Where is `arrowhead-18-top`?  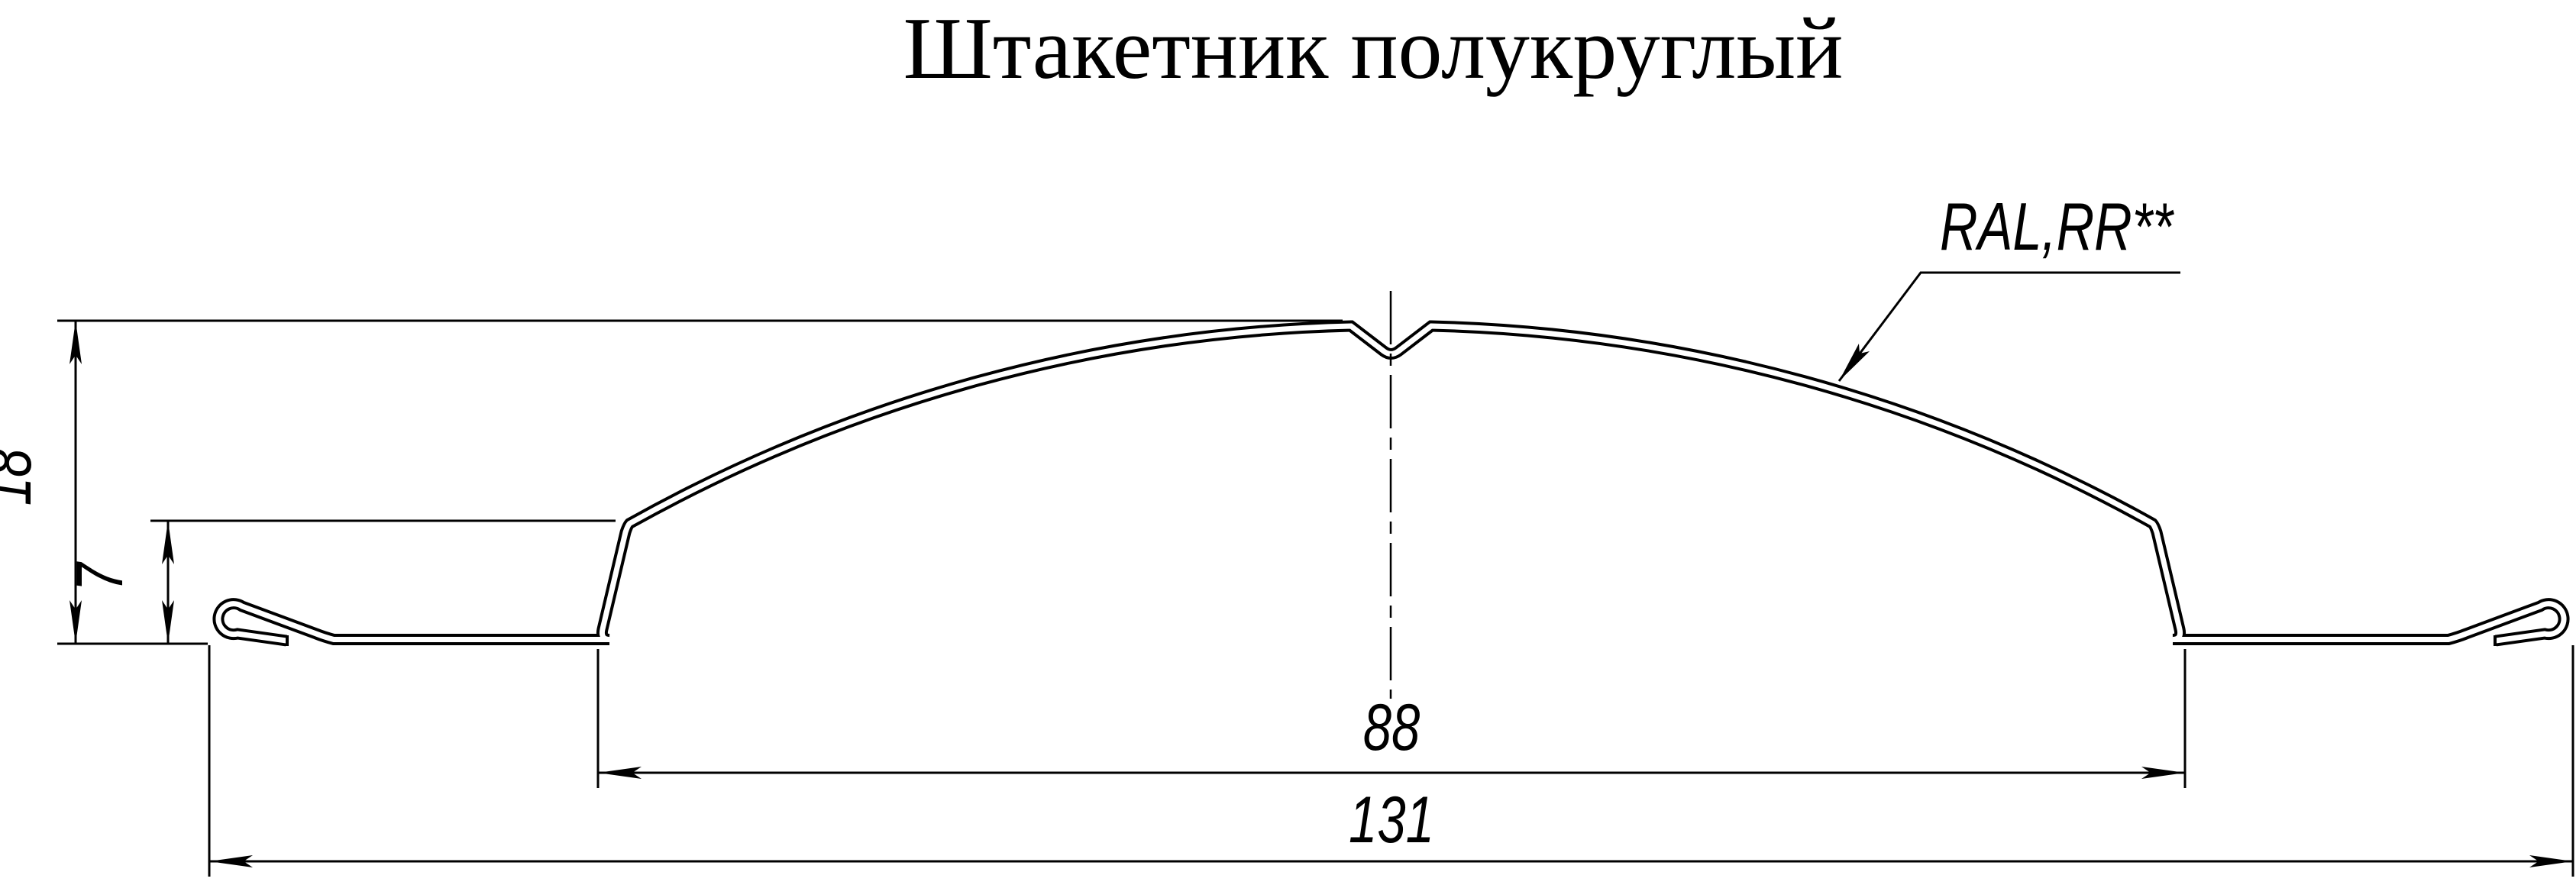 arrowhead-18-top is located at coordinates (75, 342).